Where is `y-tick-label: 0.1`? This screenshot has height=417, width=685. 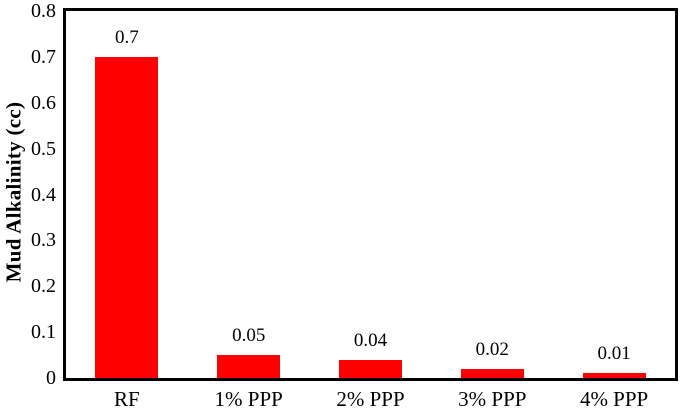 y-tick-label: 0.1 is located at coordinates (43, 332).